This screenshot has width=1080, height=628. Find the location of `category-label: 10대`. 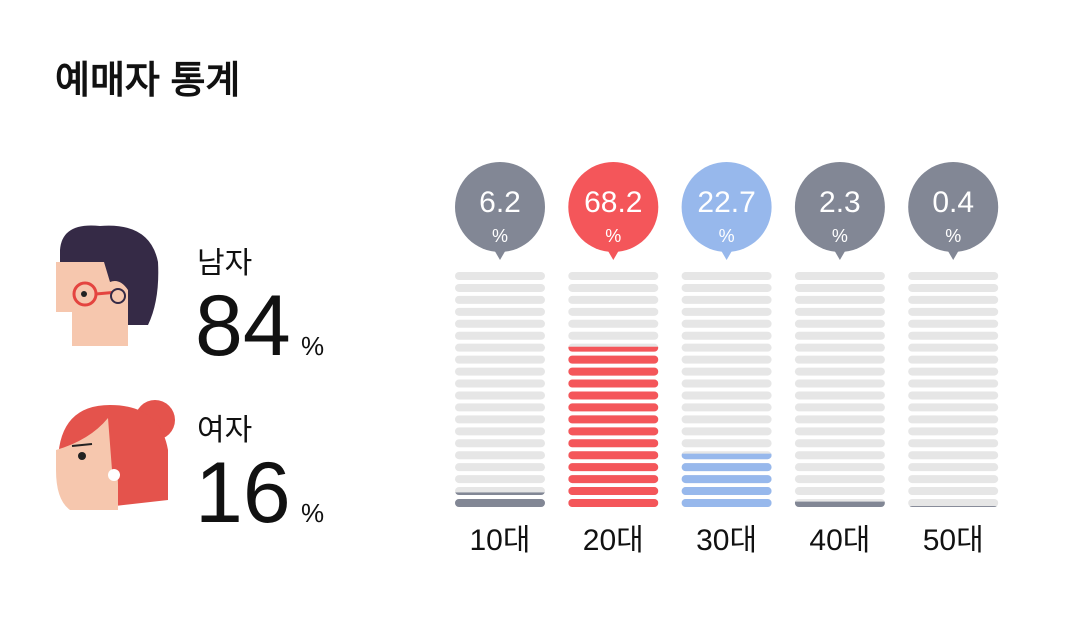

category-label: 10대 is located at coordinates (500, 540).